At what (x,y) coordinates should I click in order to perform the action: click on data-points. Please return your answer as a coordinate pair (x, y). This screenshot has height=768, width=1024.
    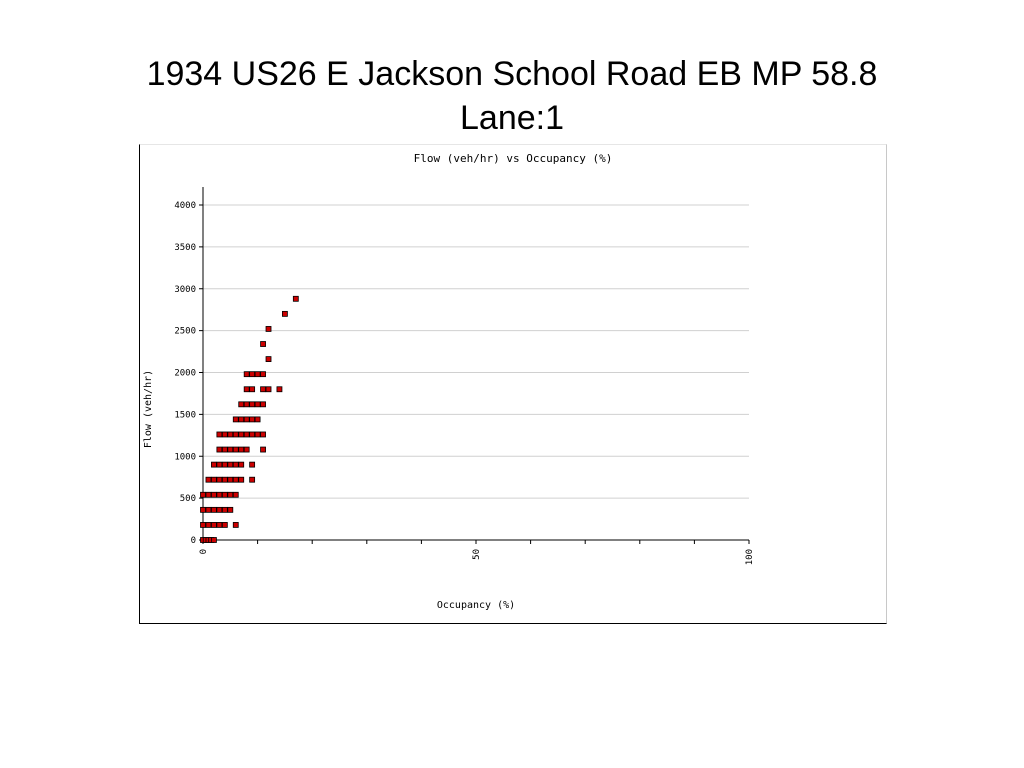
    Looking at the image, I should click on (249, 419).